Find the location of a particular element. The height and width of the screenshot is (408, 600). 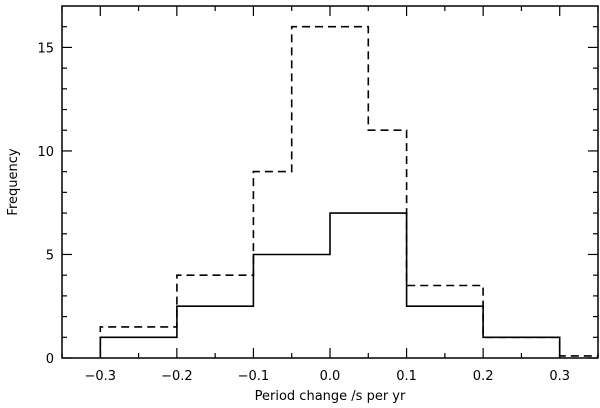

x-axis-label: Period change /s per yr is located at coordinates (330, 396).